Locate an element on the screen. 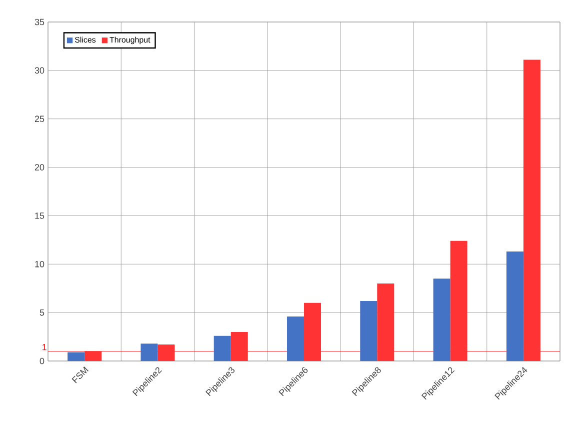  y-tick-label: 25 is located at coordinates (39, 119).